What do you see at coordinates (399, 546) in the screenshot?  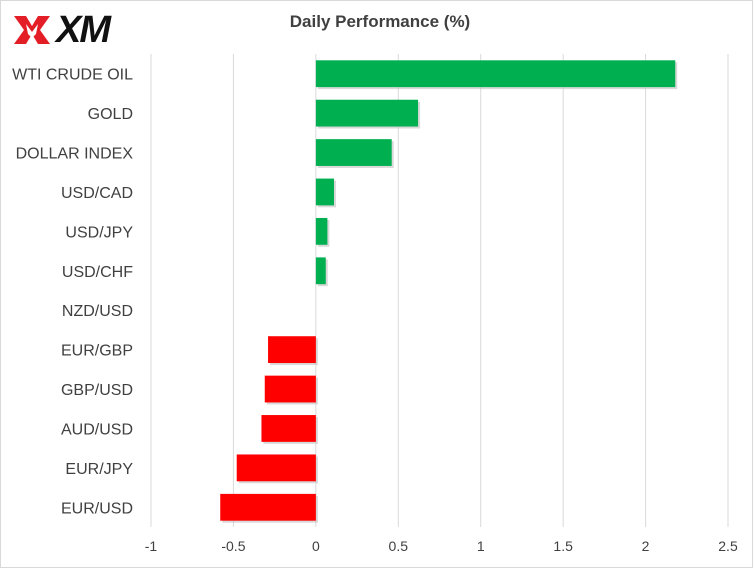 I see `x-tick-label: 0.5` at bounding box center [399, 546].